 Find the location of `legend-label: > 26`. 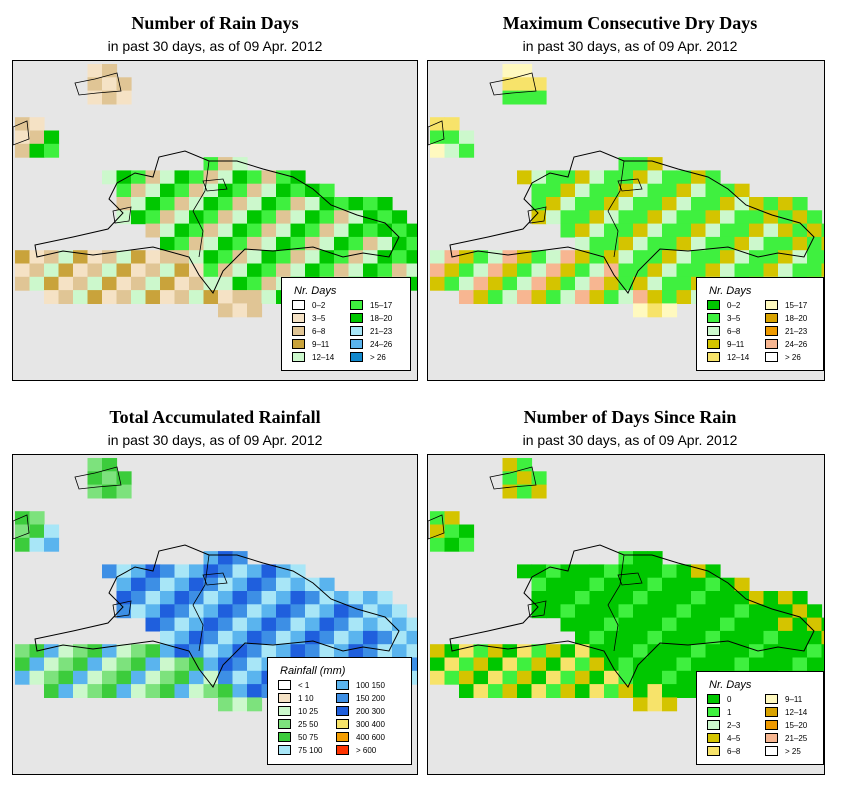

legend-label: > 26 is located at coordinates (793, 357).